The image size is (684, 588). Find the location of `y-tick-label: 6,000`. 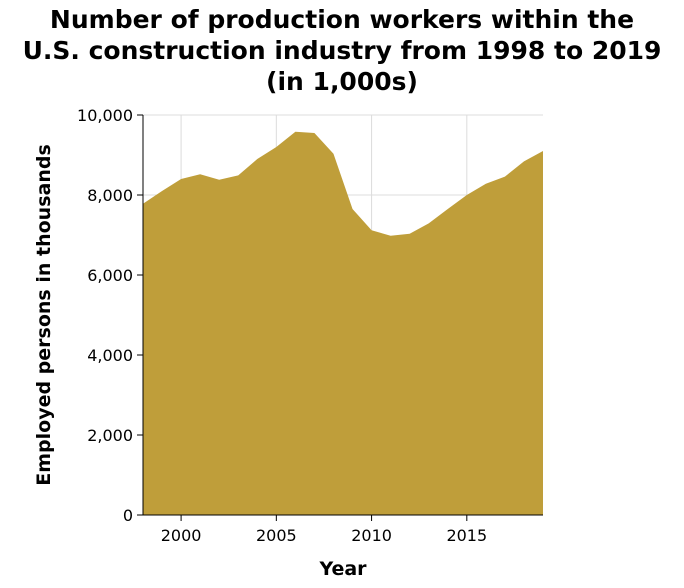

y-tick-label: 6,000 is located at coordinates (110, 275).